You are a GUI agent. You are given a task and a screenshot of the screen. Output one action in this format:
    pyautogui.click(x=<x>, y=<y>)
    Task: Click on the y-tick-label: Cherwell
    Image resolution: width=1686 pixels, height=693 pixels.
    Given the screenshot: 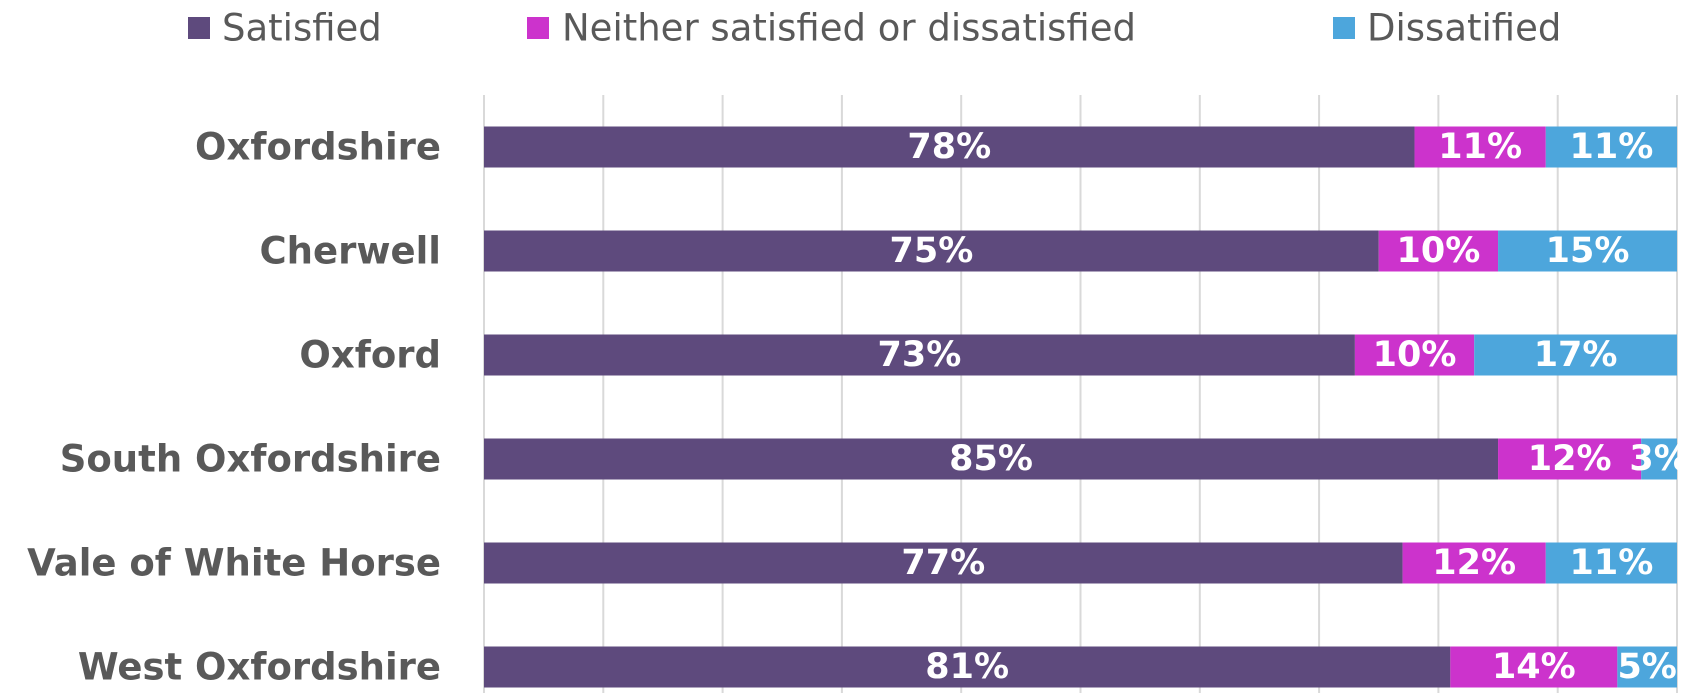 What is the action you would take?
    pyautogui.click(x=350, y=251)
    